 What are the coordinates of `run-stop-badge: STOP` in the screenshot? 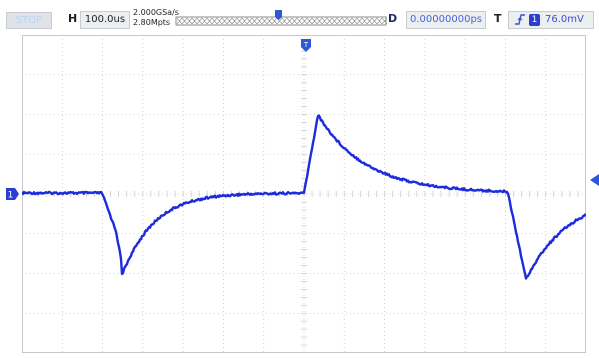 It's located at (29, 20).